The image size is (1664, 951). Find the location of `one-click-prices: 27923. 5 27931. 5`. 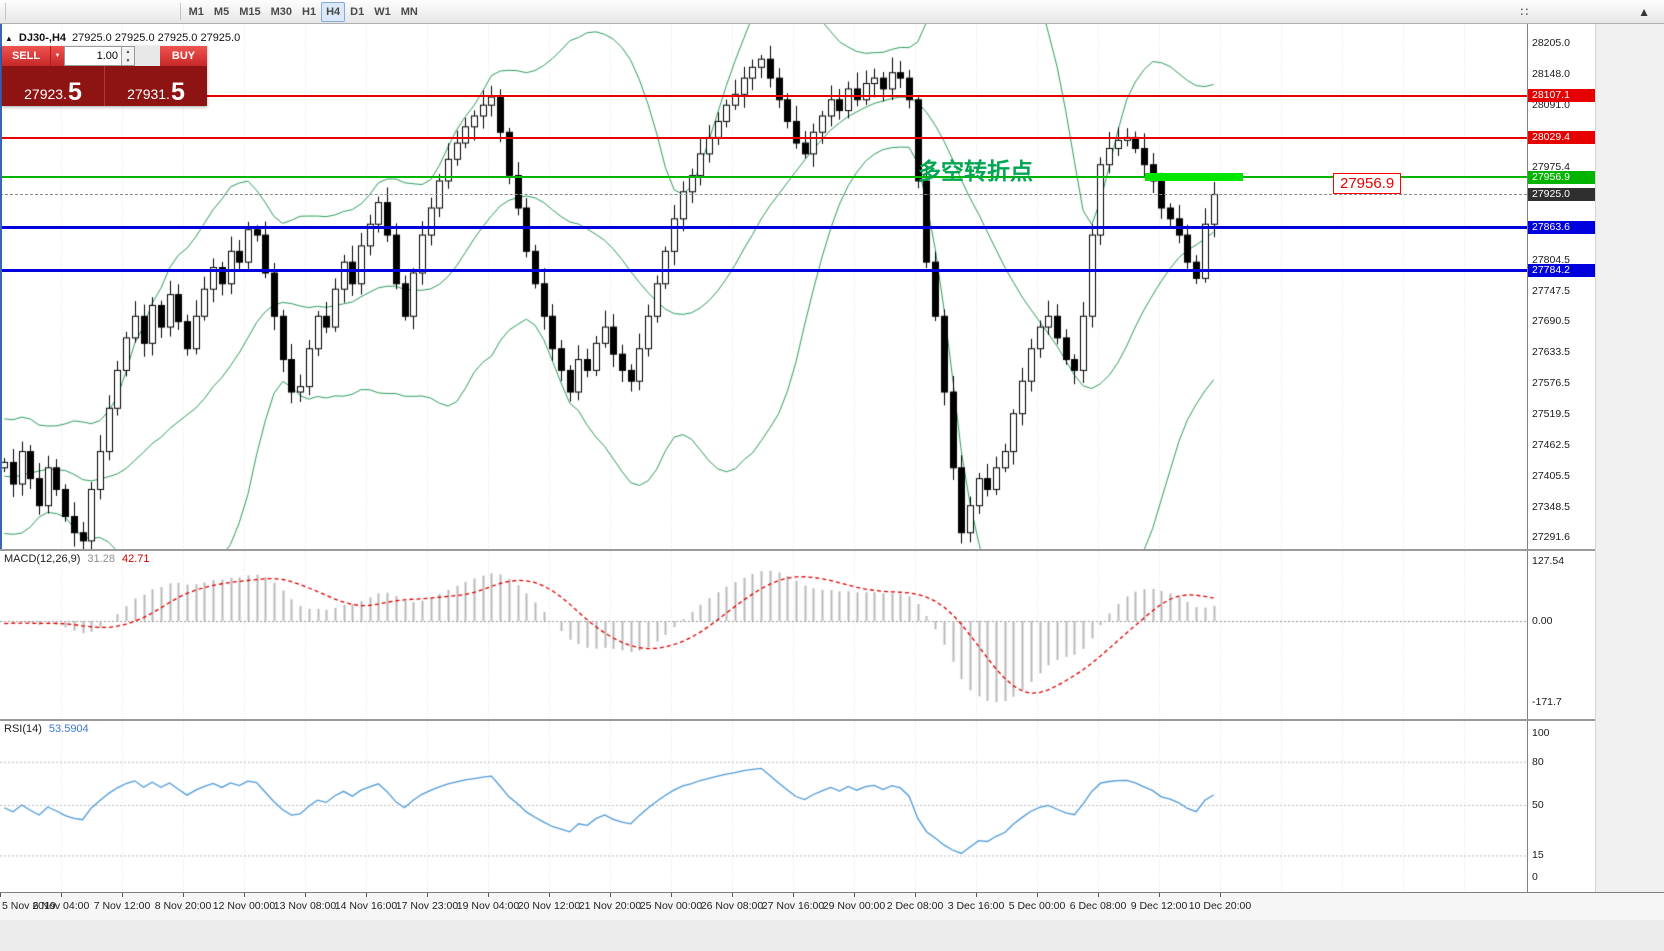

one-click-prices: 27923. 5 27931. 5 is located at coordinates (104, 86).